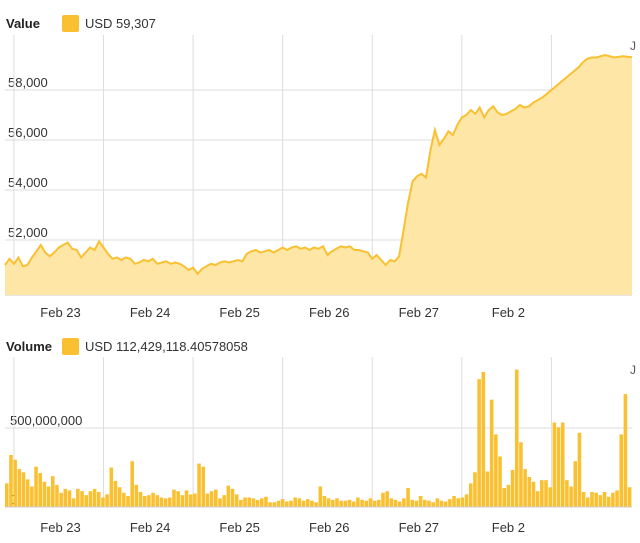  What do you see at coordinates (70, 346) in the screenshot?
I see `volume-legend-swatch` at bounding box center [70, 346].